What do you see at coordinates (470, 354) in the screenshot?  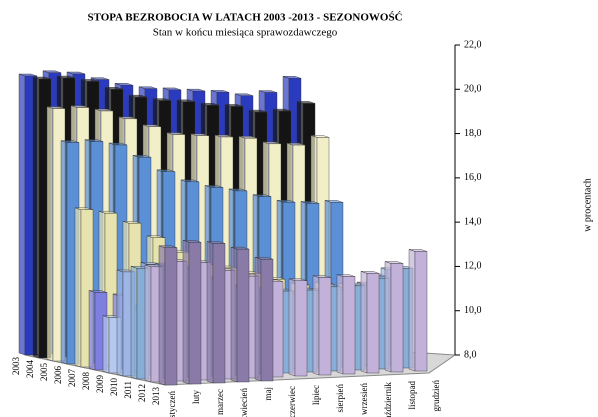 I see `y-tick-label: 8,0` at bounding box center [470, 354].